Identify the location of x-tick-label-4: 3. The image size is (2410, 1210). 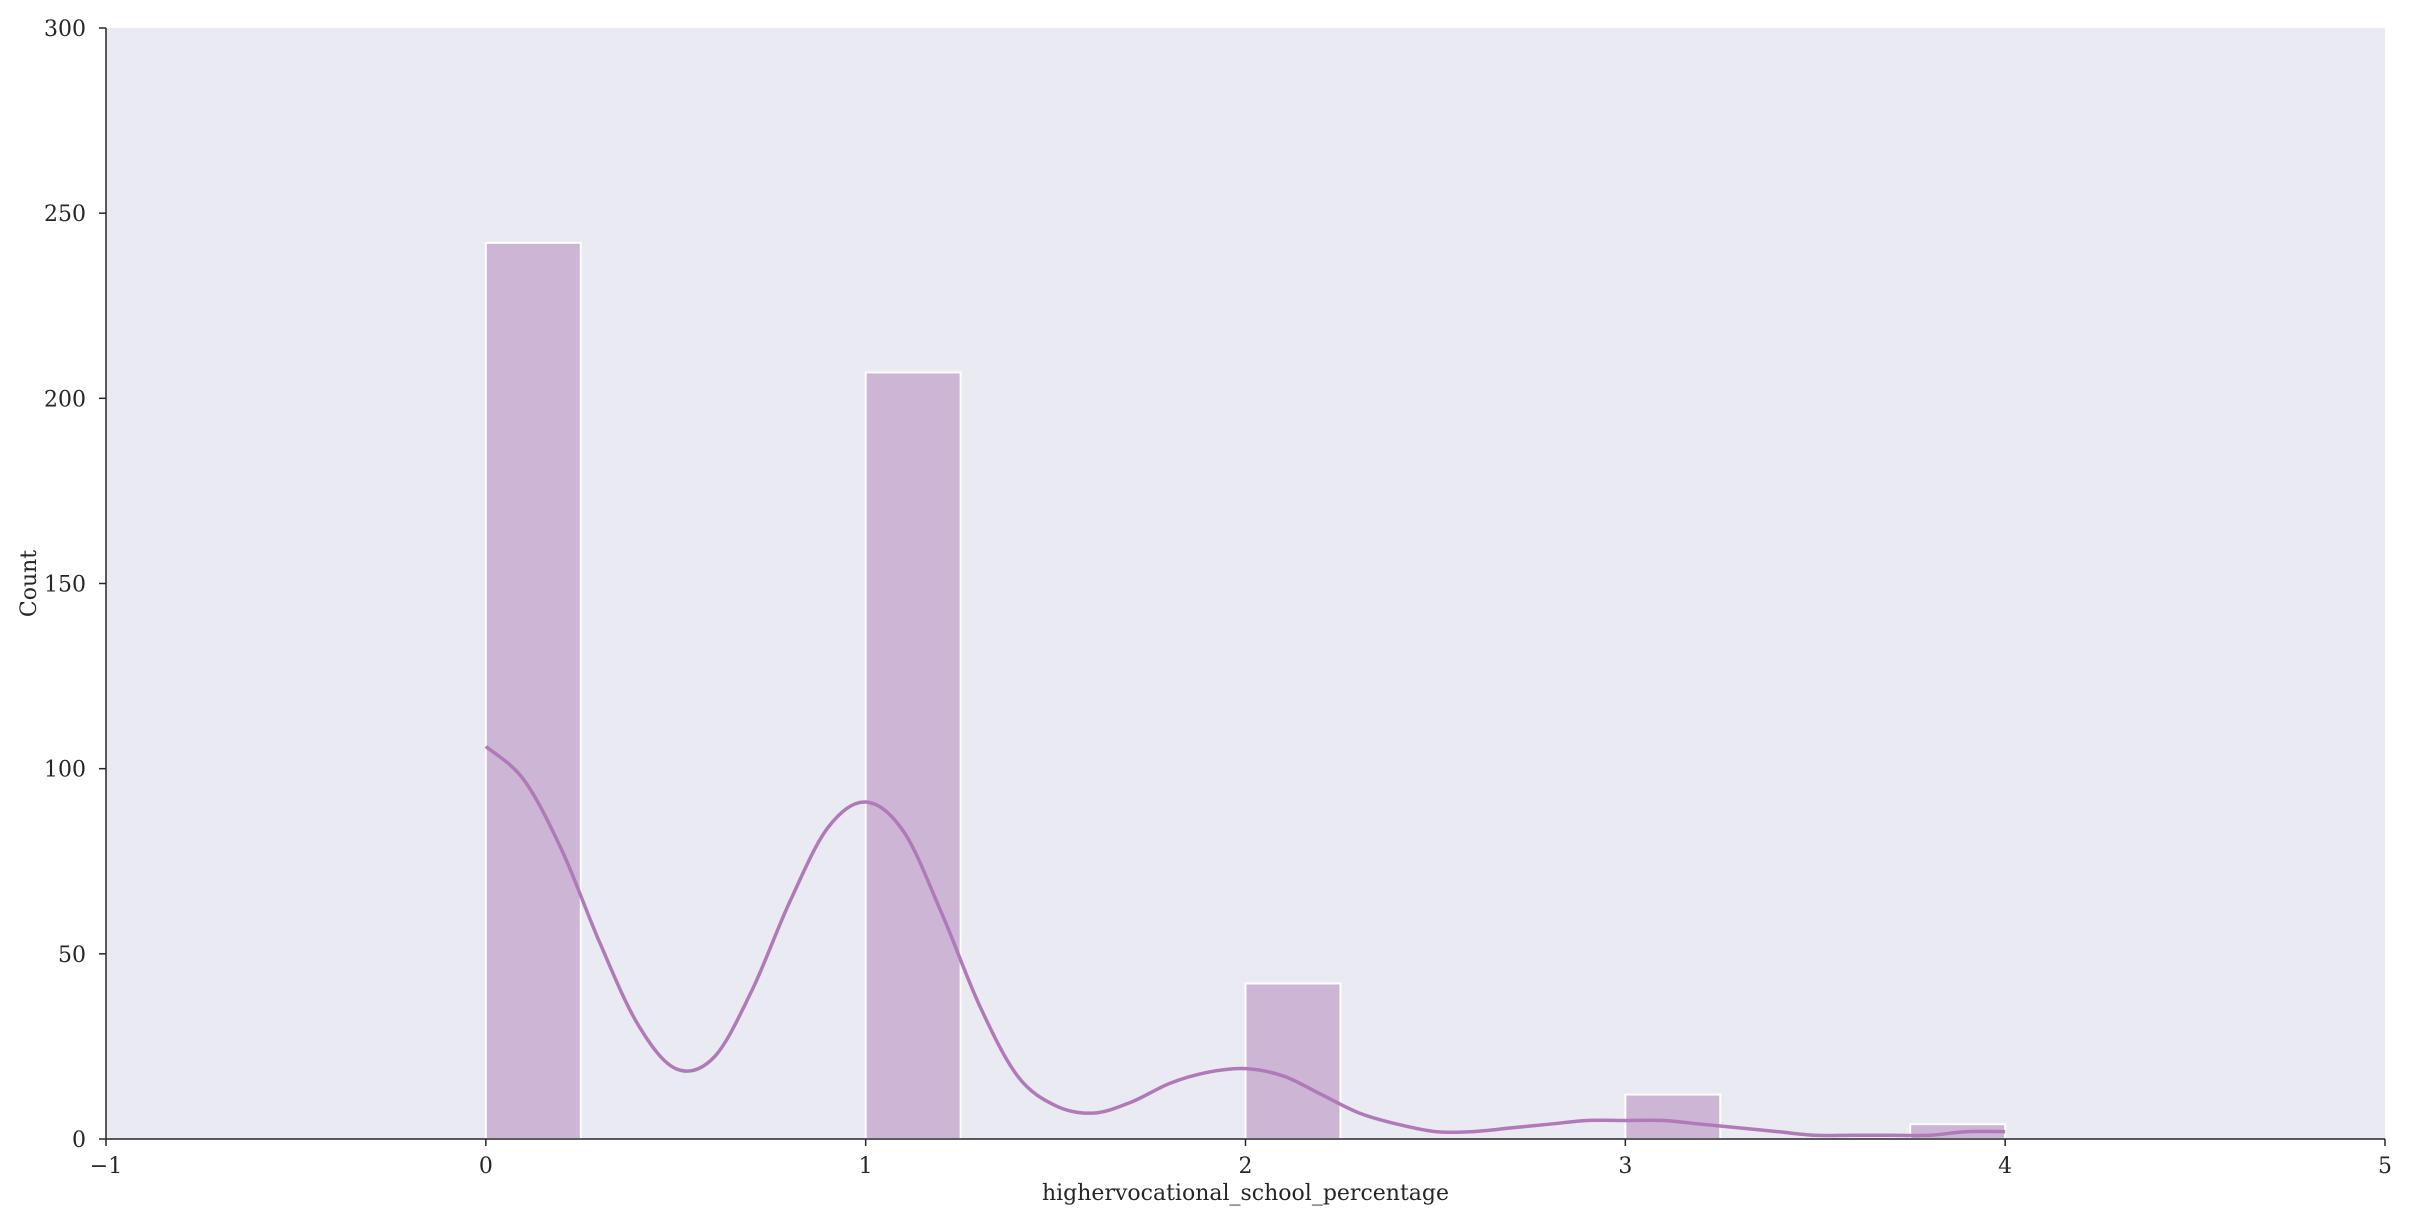
(1625, 1166).